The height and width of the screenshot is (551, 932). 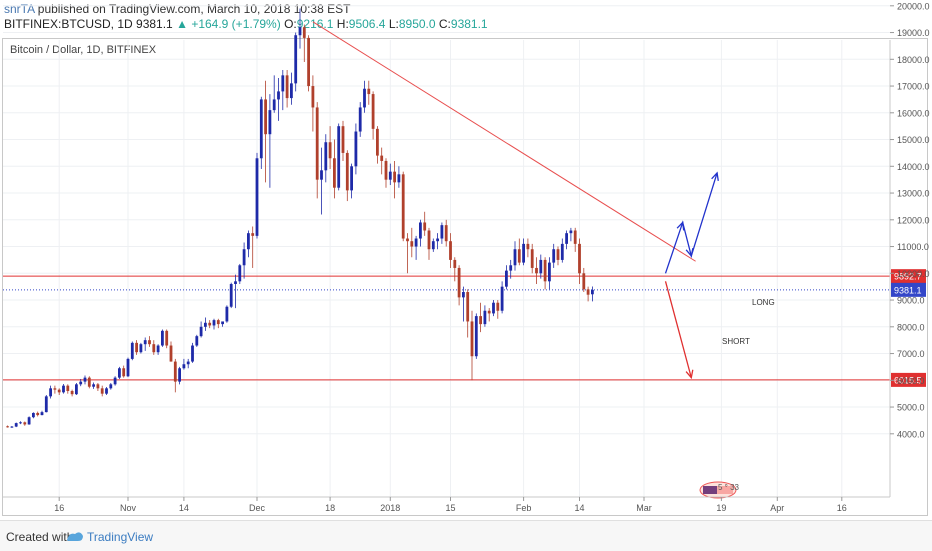 I want to click on level-label: 6015.5, so click(x=908, y=380).